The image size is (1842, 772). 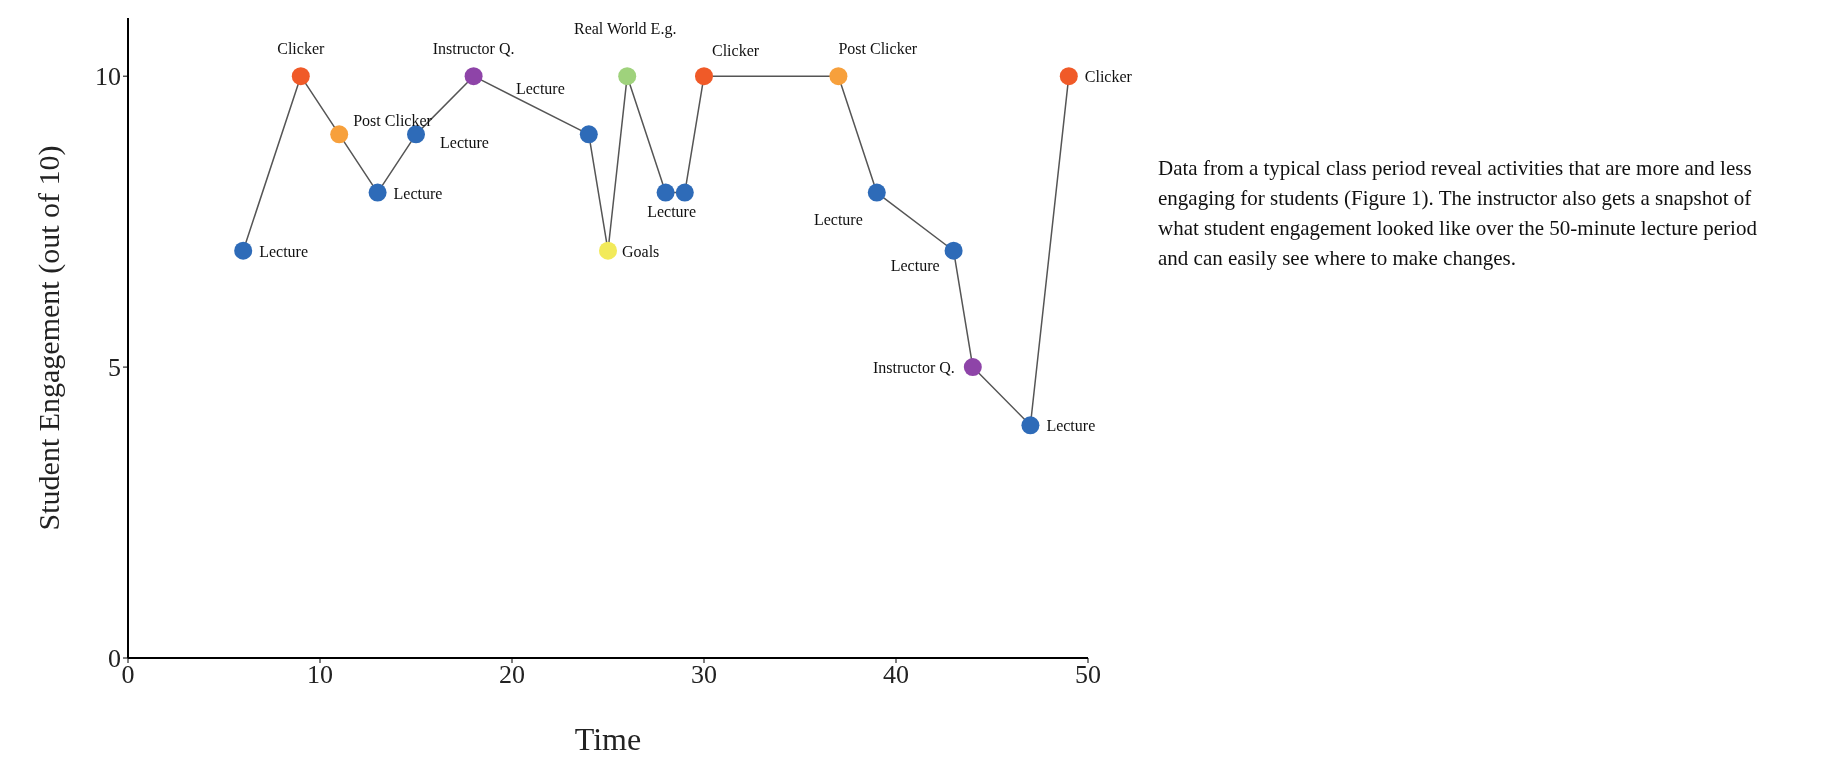 I want to click on data-label: Goals, so click(x=641, y=251).